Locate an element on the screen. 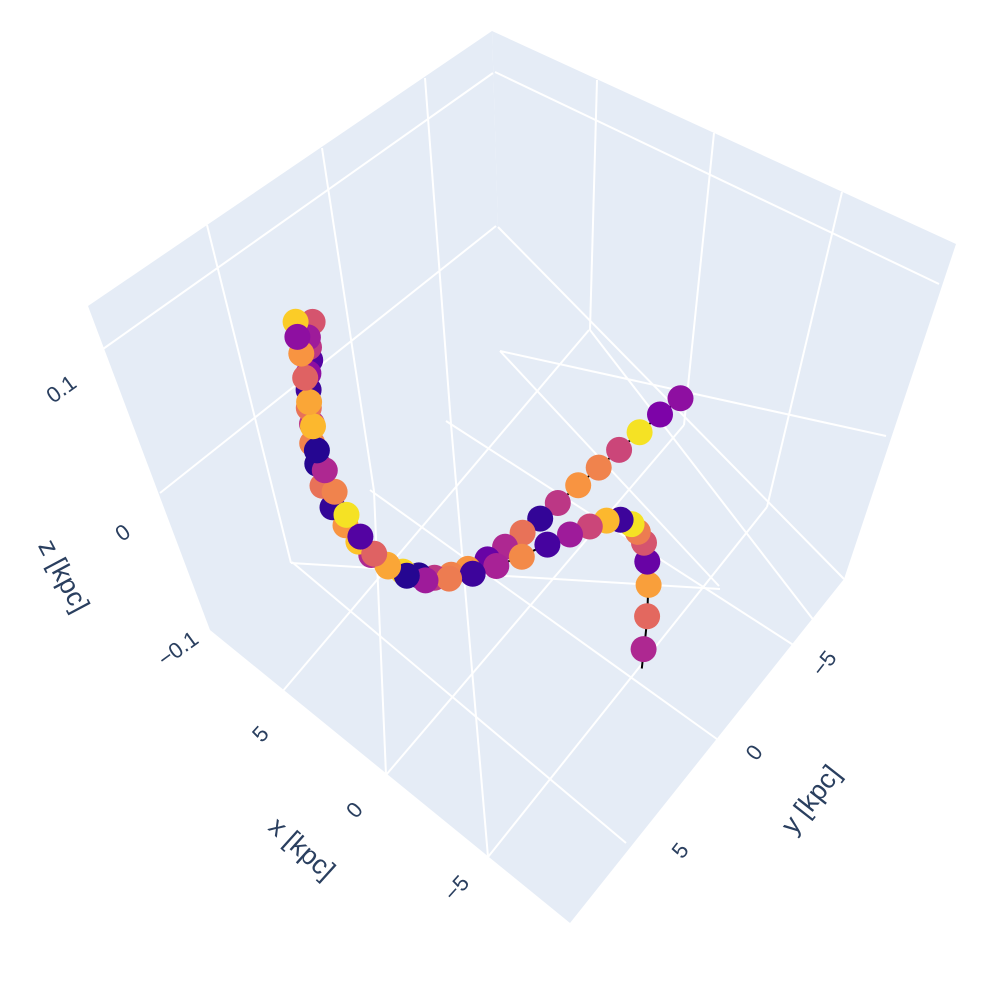 This screenshot has width=982, height=998. z-tick-label: 0.1 is located at coordinates (60, 389).